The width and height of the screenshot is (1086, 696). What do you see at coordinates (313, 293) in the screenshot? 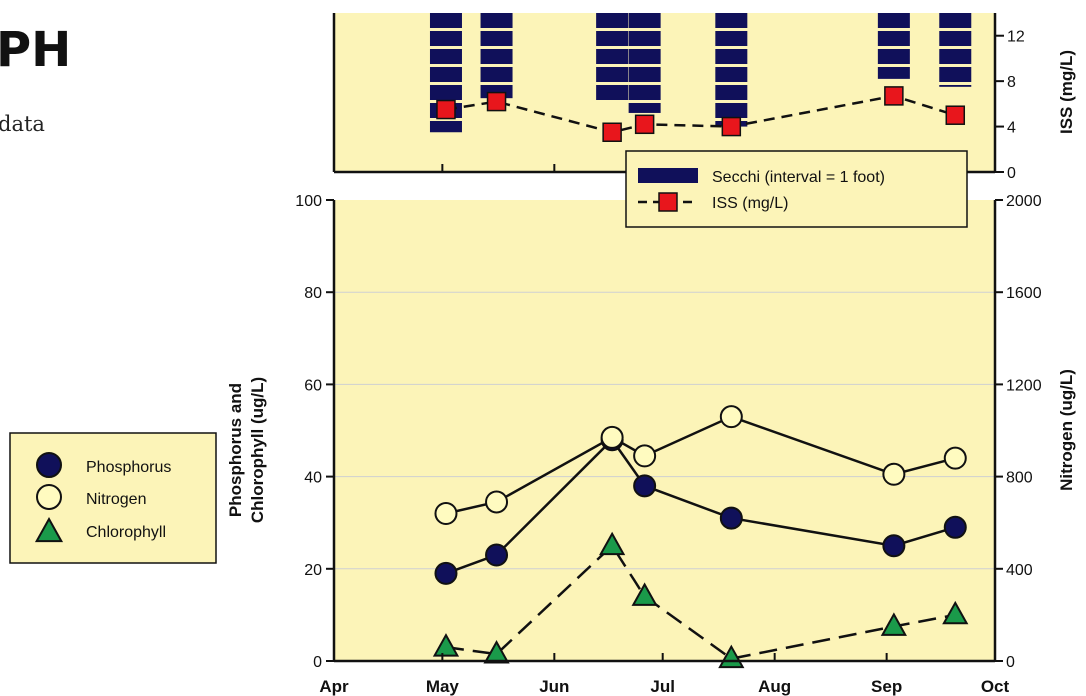
I see `left-tick-label: 80` at bounding box center [313, 293].